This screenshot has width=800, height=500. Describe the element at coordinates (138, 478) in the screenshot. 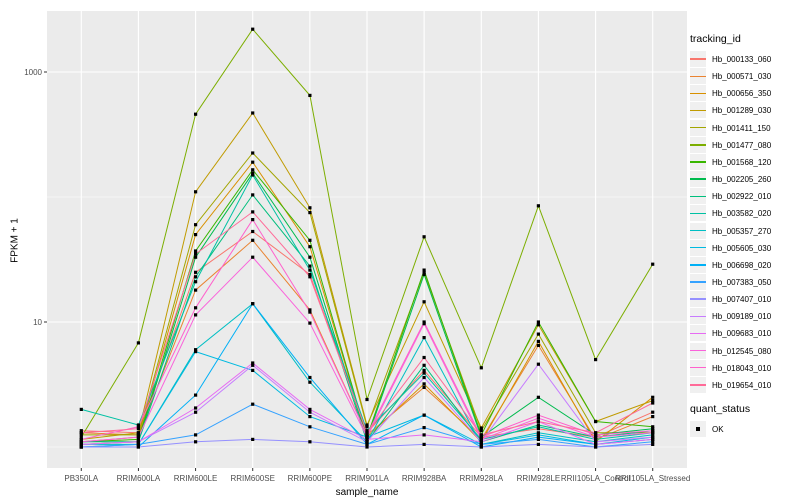

I see `x-tick-label-RRIM600LA: RRIM600LA` at that location.